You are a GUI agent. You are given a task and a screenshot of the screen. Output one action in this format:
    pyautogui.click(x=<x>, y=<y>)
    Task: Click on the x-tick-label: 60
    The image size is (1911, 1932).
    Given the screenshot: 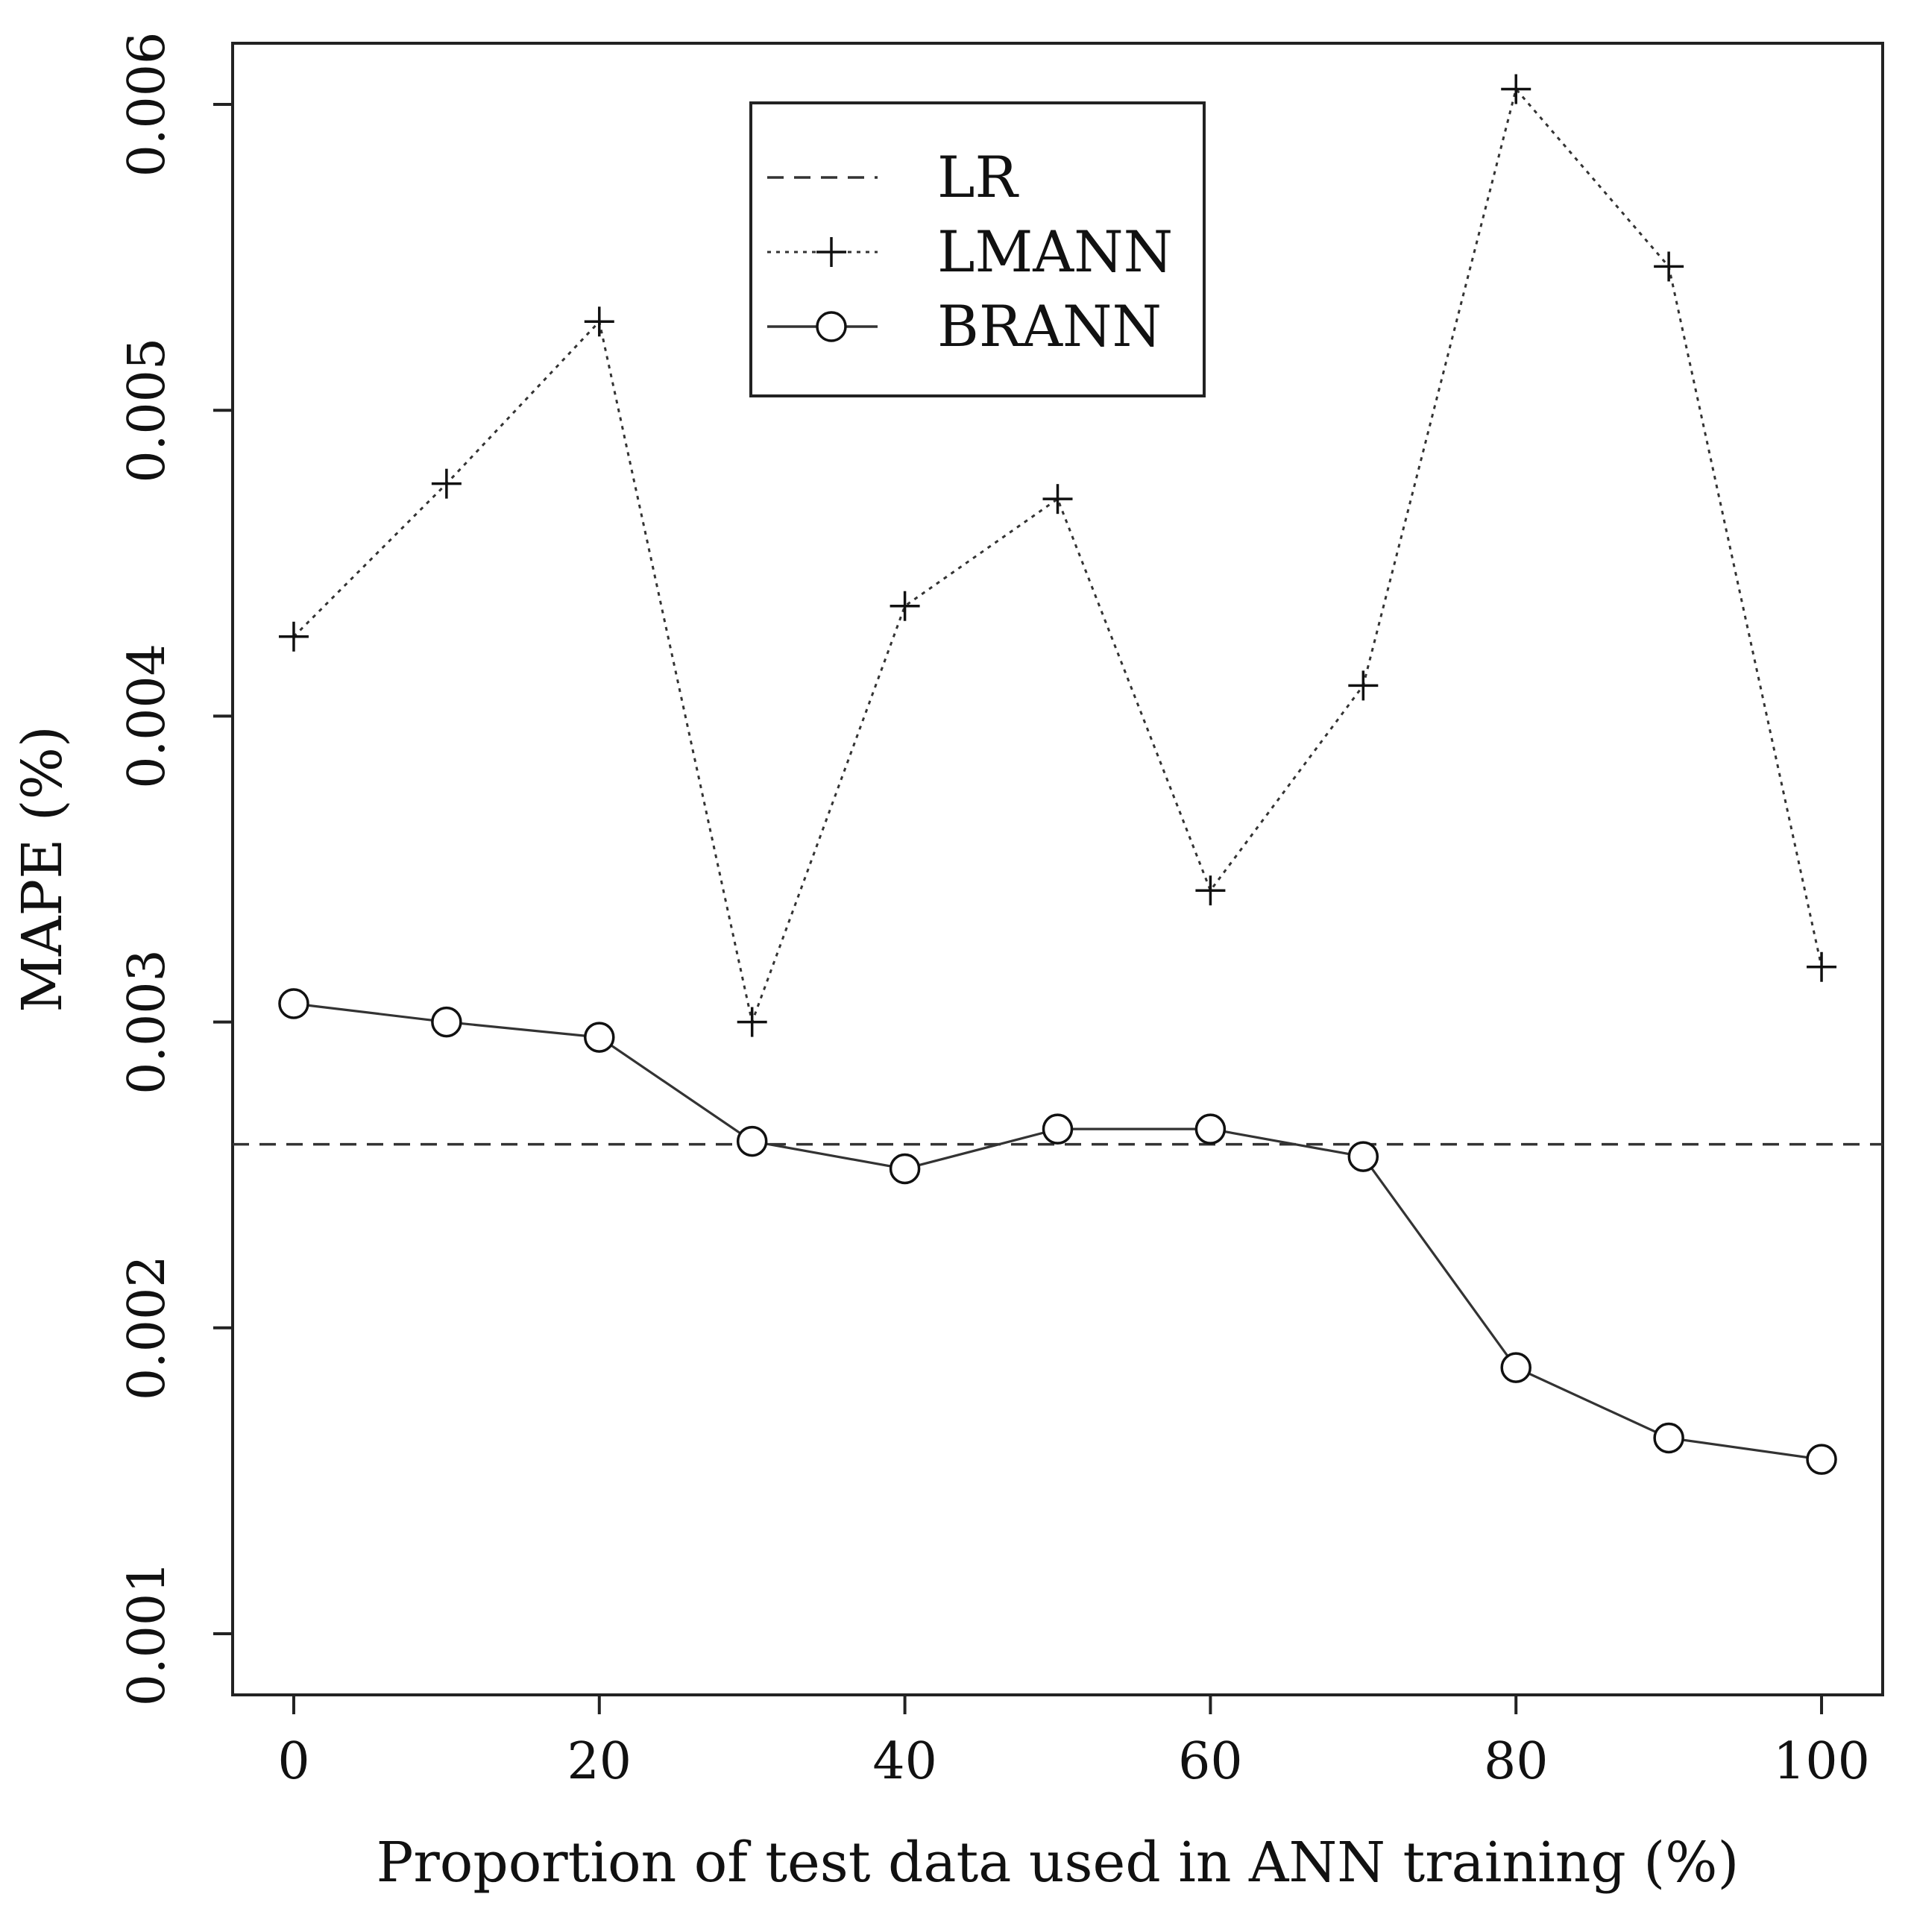 What is the action you would take?
    pyautogui.click(x=1210, y=1762)
    